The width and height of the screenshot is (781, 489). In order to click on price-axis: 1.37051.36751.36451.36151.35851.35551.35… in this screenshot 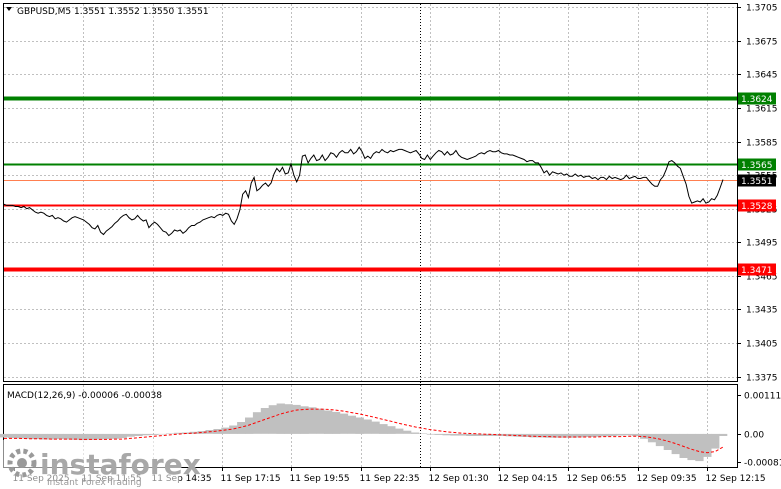, I will do `click(757, 194)`.